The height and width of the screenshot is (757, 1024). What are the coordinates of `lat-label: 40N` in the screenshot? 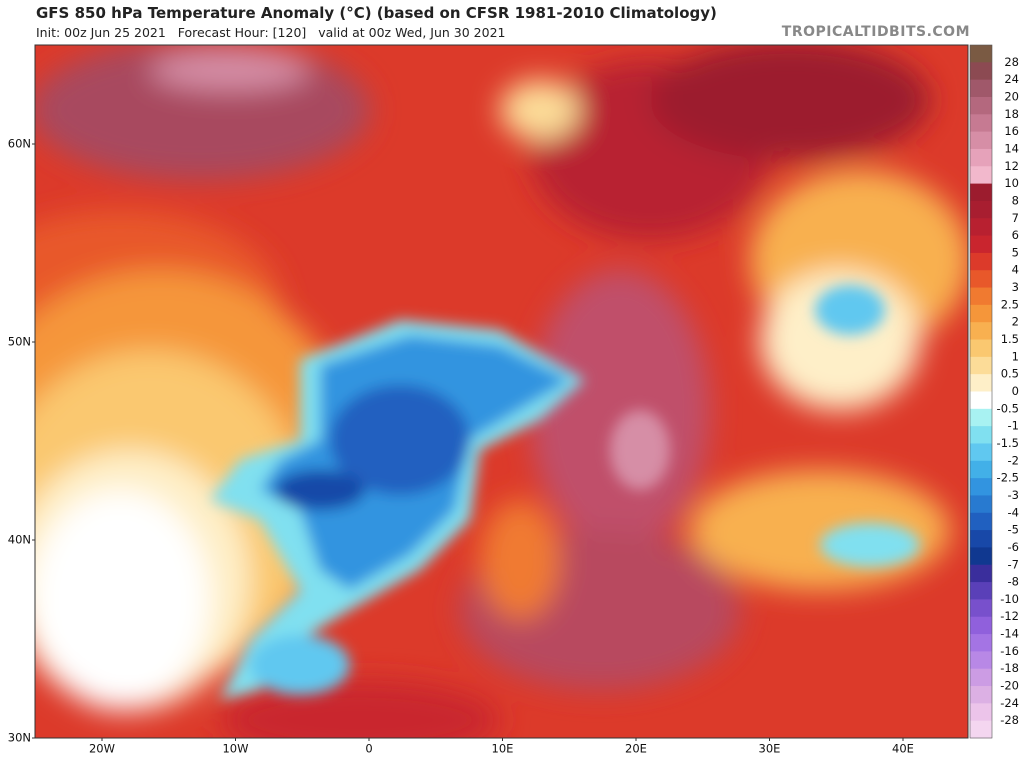 It's located at (19, 540).